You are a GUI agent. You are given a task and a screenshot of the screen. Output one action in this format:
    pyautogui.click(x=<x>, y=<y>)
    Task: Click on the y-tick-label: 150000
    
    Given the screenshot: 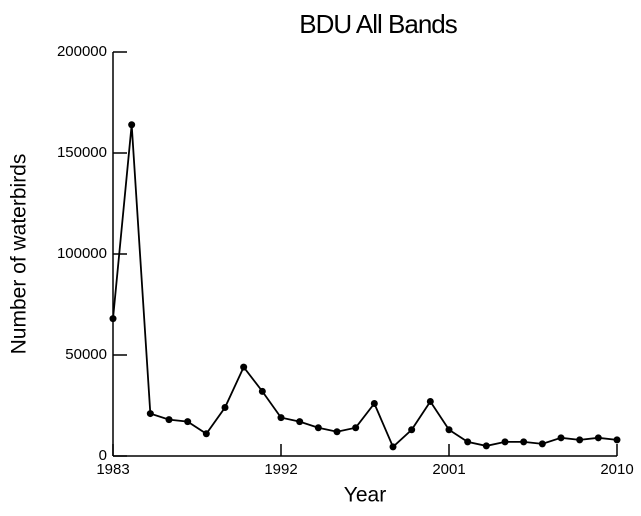 What is the action you would take?
    pyautogui.click(x=82, y=152)
    